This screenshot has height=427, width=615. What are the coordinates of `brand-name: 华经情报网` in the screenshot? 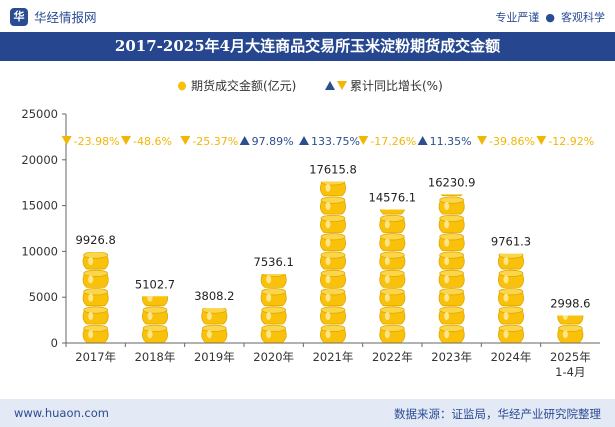 It's located at (65, 17).